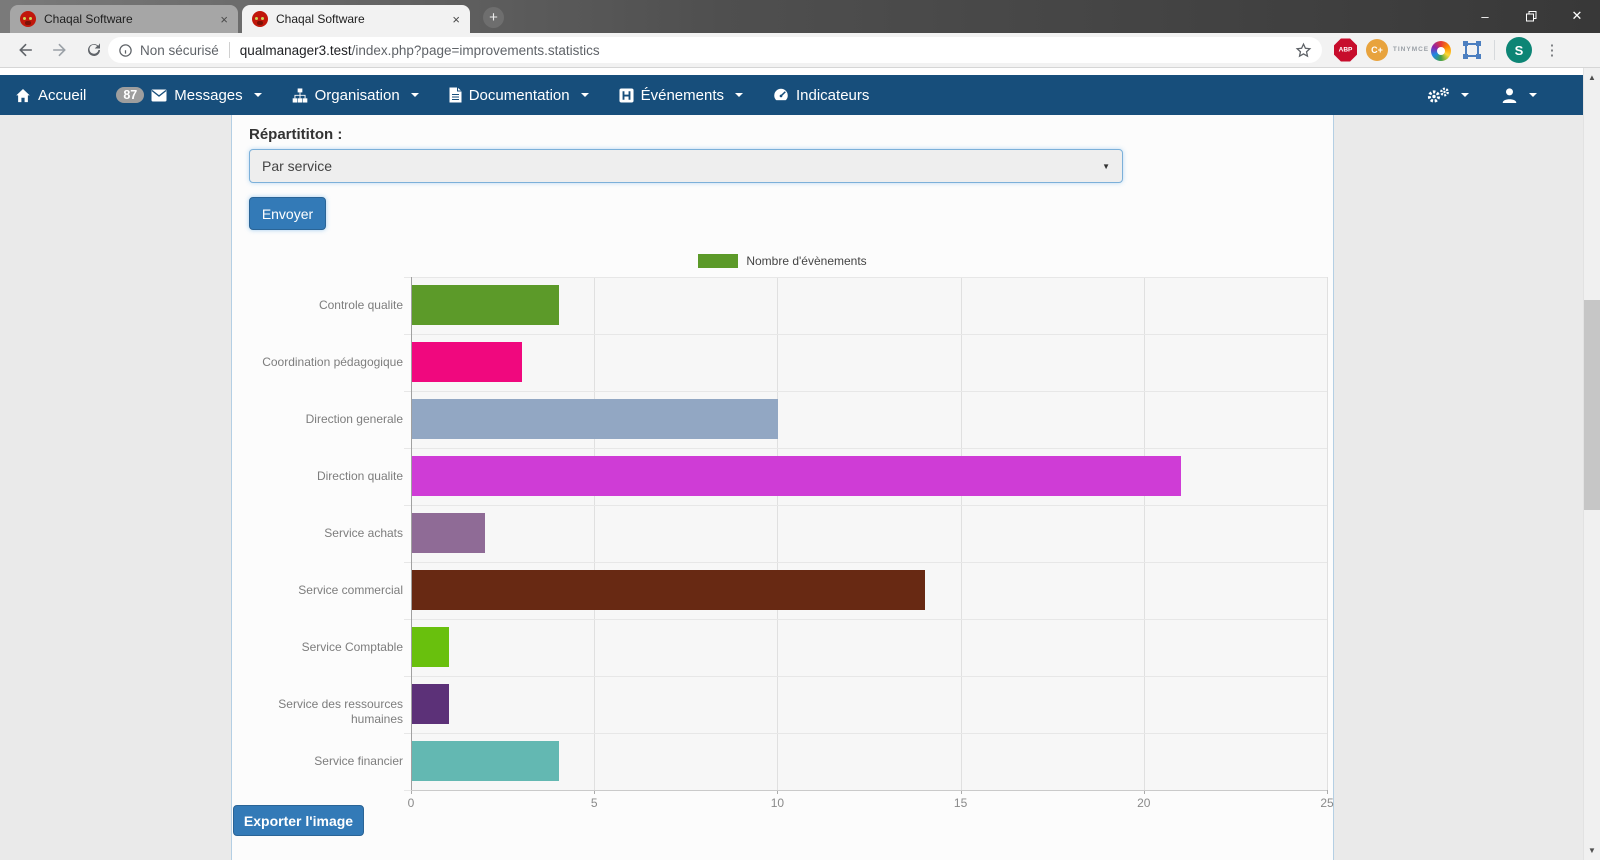  What do you see at coordinates (1494, 50) in the screenshot?
I see `toolbar-separator` at bounding box center [1494, 50].